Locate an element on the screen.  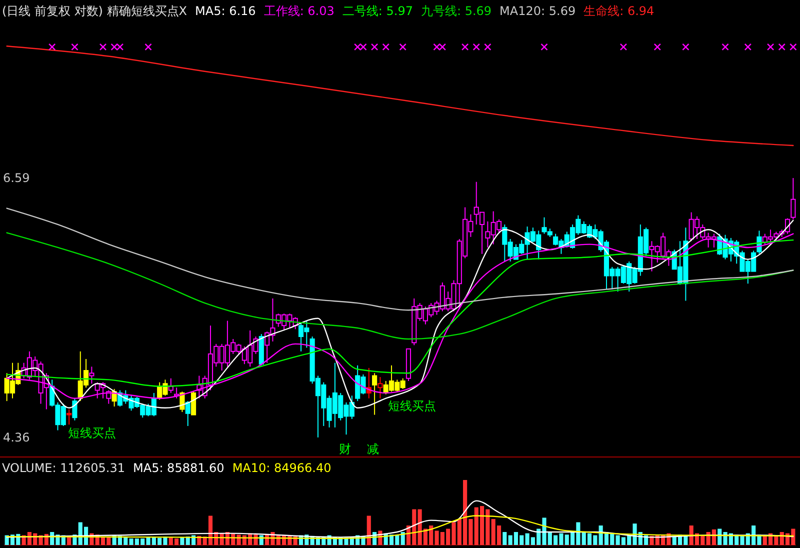
text: MA5: 6.16 is located at coordinates (225, 11).